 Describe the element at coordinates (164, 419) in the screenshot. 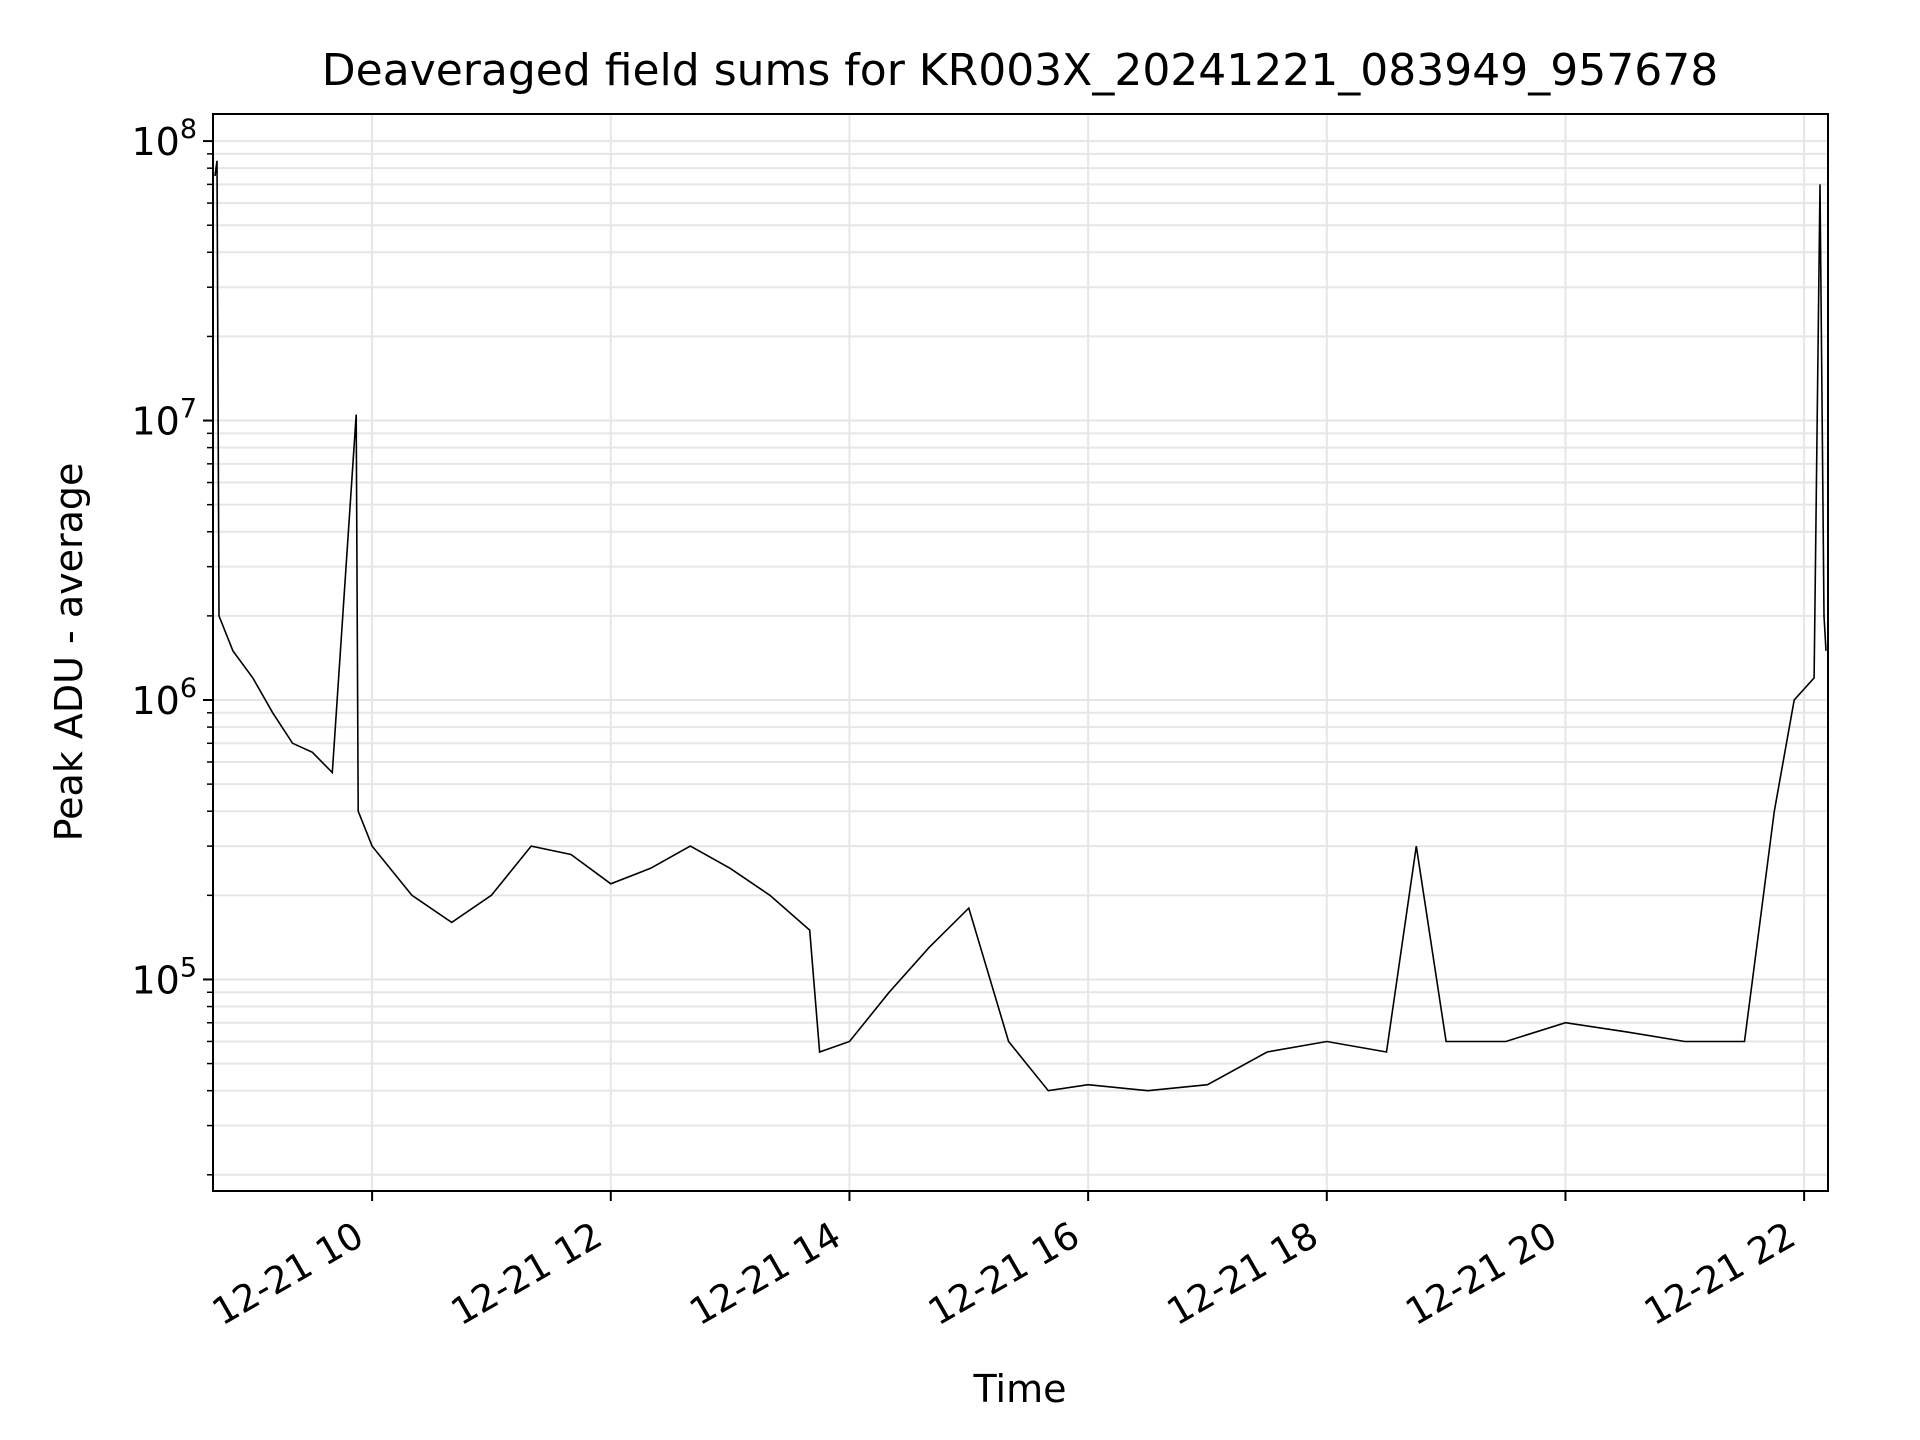

I see `y-tick-label: 107` at that location.